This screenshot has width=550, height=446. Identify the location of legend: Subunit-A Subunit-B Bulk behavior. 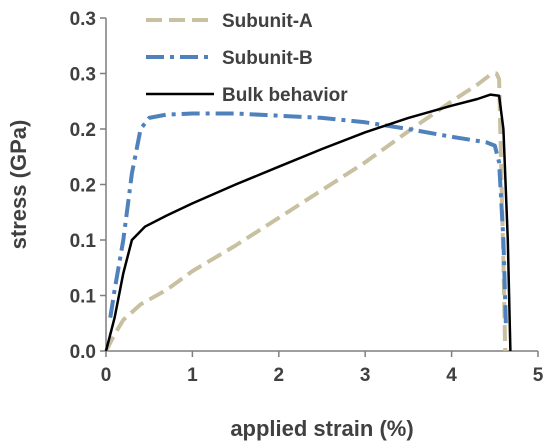
(247, 58).